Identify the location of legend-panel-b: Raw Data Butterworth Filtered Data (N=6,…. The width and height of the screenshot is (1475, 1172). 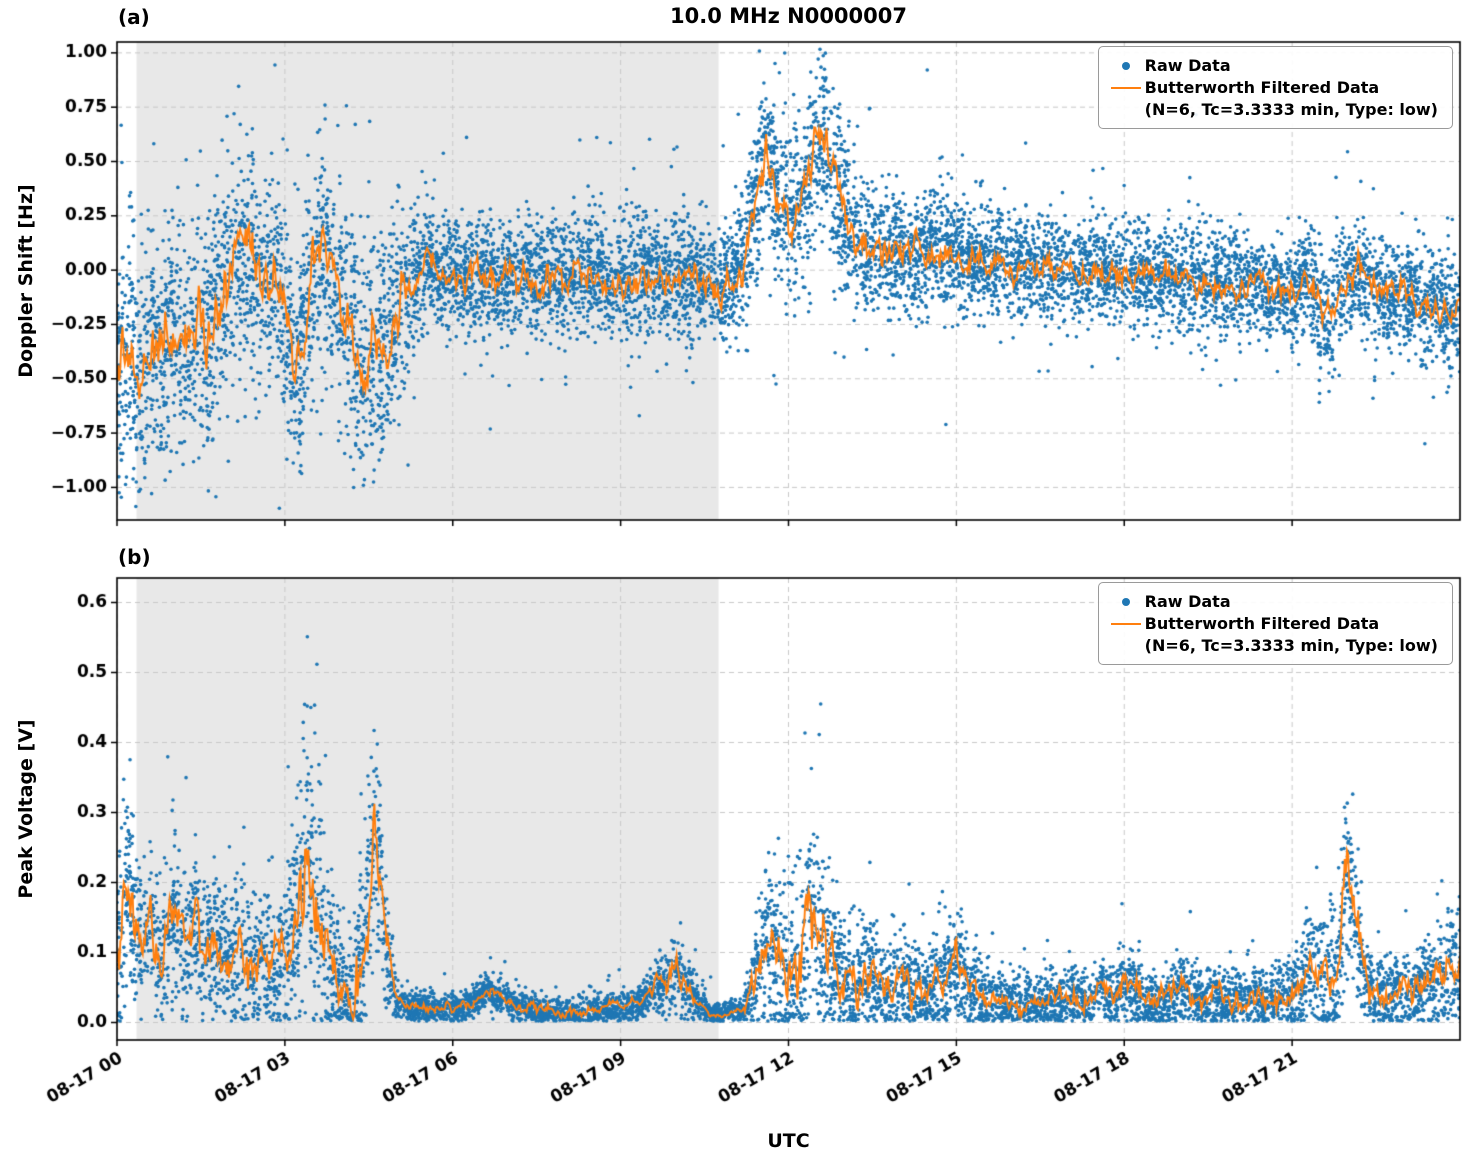
(1275, 624).